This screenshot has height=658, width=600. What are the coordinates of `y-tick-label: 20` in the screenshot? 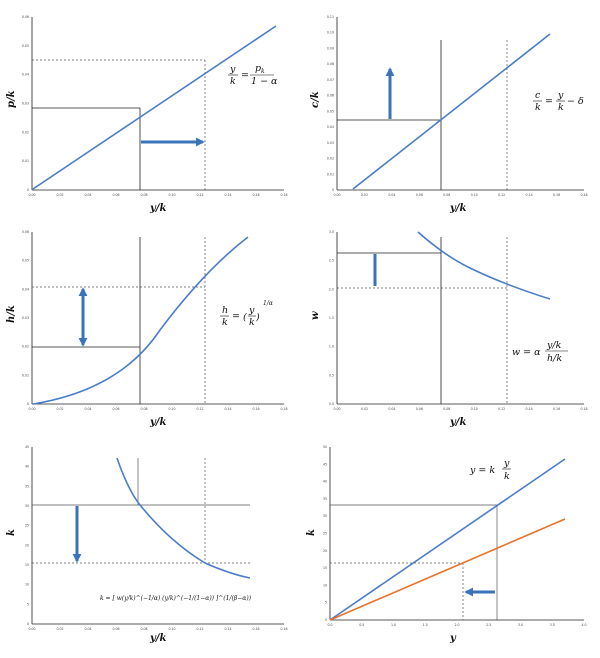 It's located at (325, 551).